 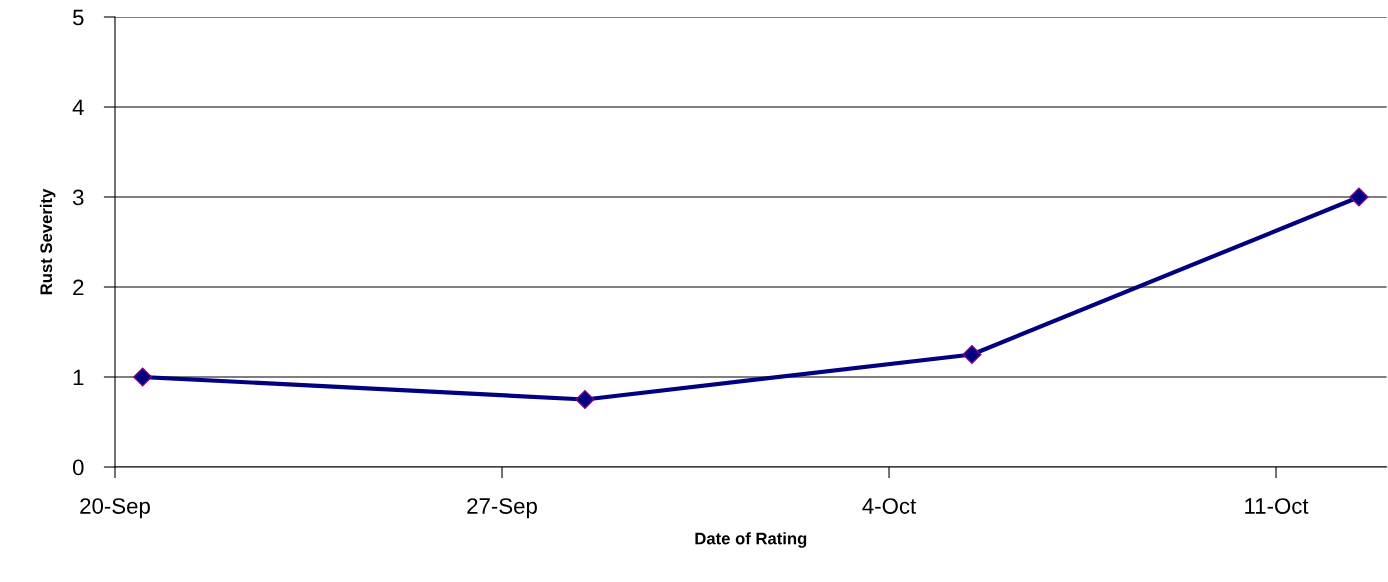 What do you see at coordinates (889, 506) in the screenshot?
I see `x-tick-label: 4-Oct` at bounding box center [889, 506].